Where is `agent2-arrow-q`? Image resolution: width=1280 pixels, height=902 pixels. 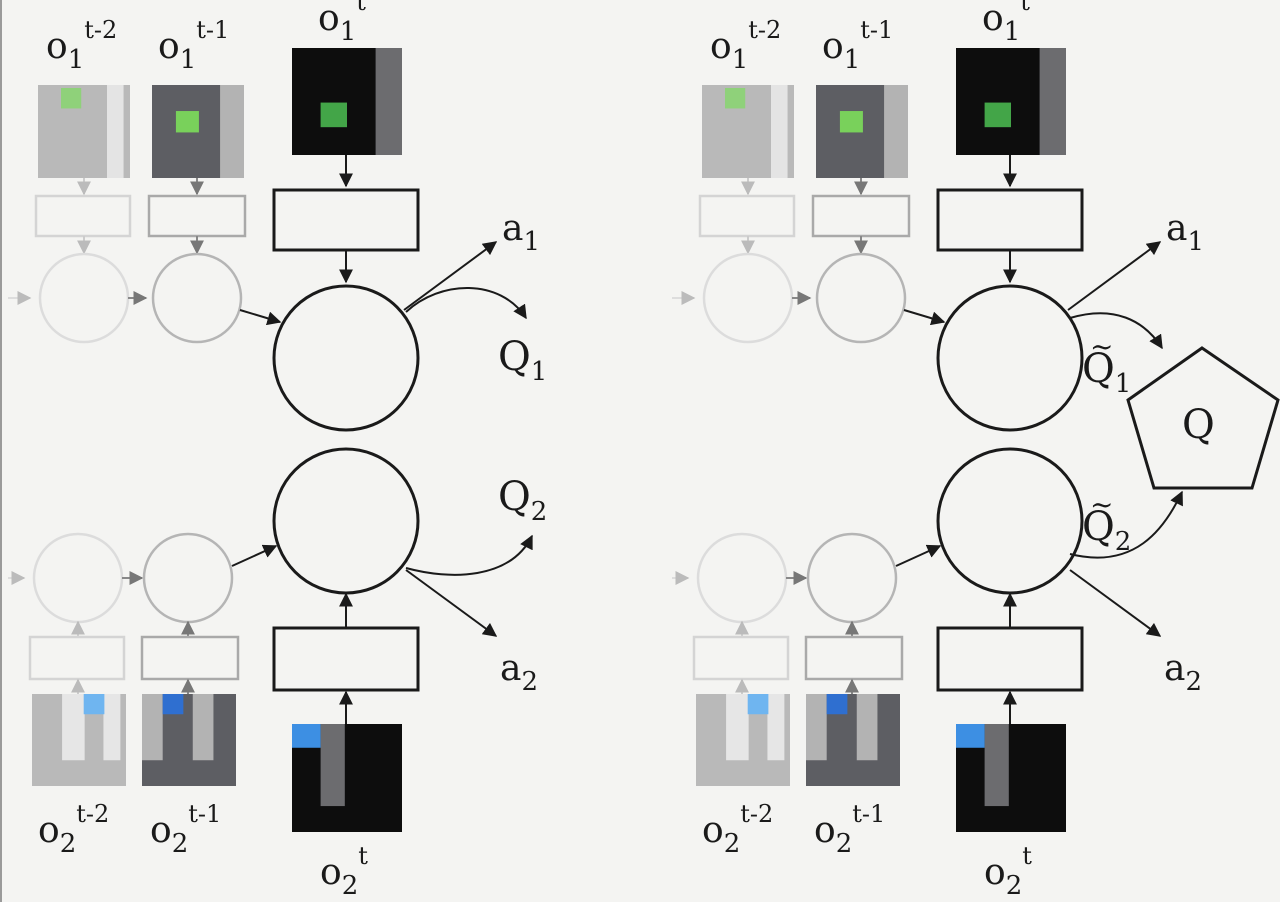 agent2-arrow-q is located at coordinates (469, 555).